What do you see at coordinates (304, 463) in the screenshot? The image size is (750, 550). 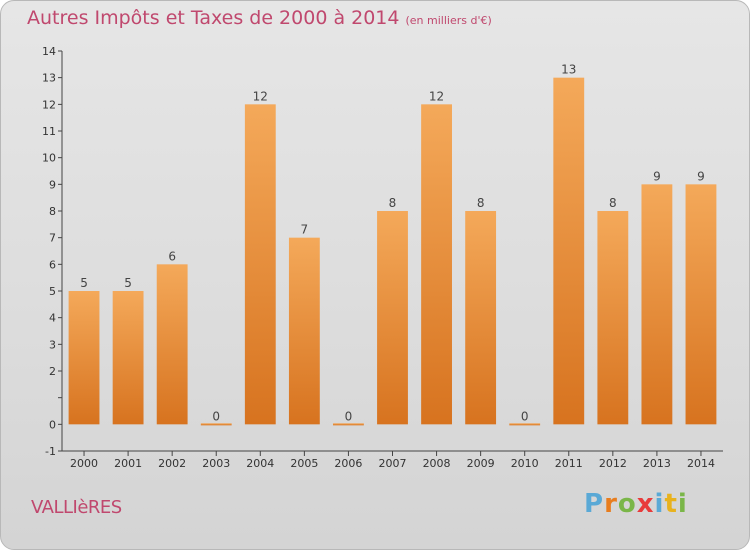 I see `x-tick-label: 2005` at bounding box center [304, 463].